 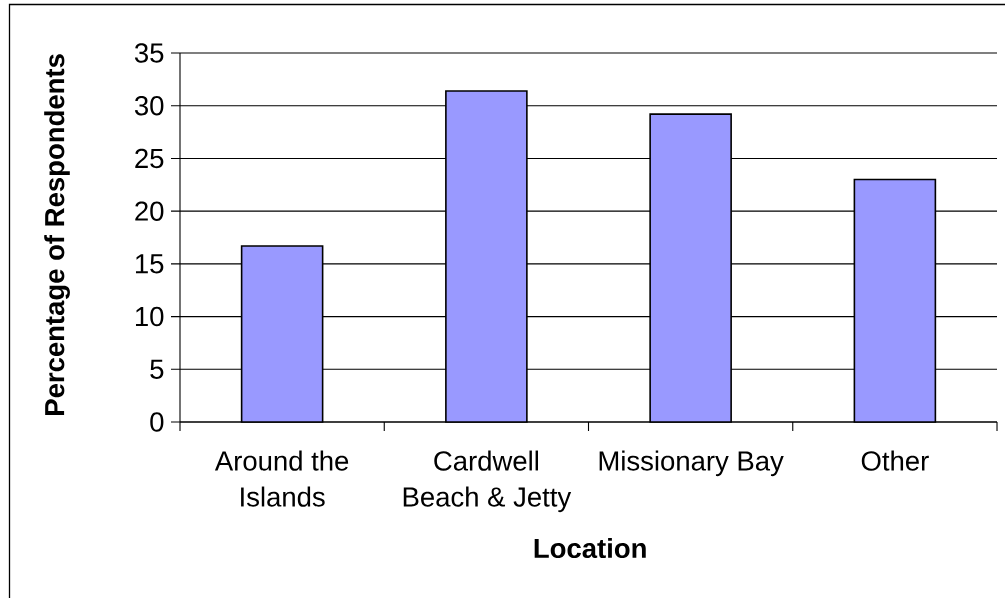 I want to click on x-tick-label: Other, so click(x=895, y=460).